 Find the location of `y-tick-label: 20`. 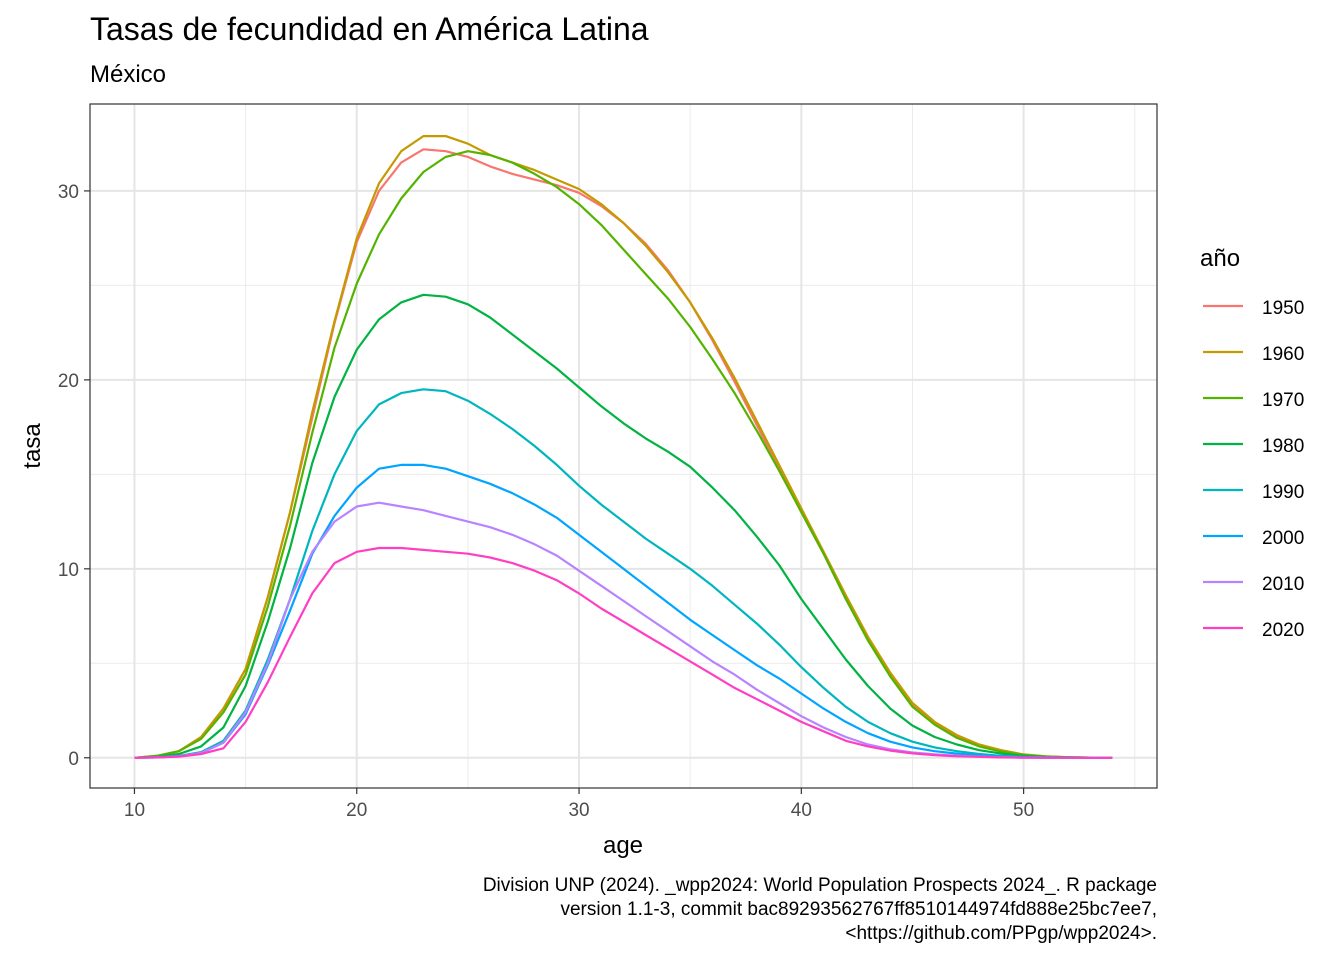

y-tick-label: 20 is located at coordinates (68, 381).